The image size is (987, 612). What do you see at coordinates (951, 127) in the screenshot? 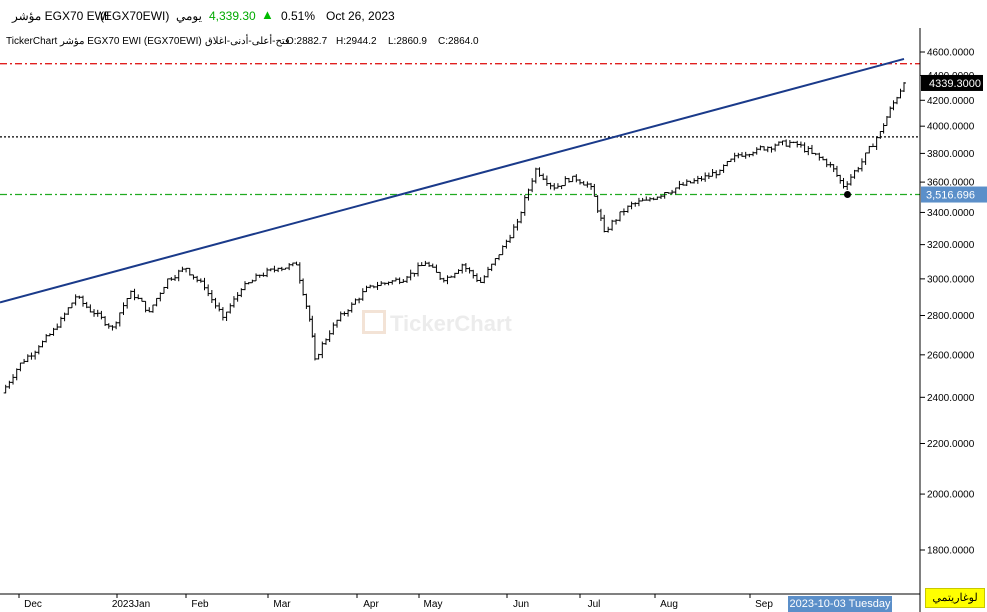
I see `price-tick-label: 4000.0000` at bounding box center [951, 127].